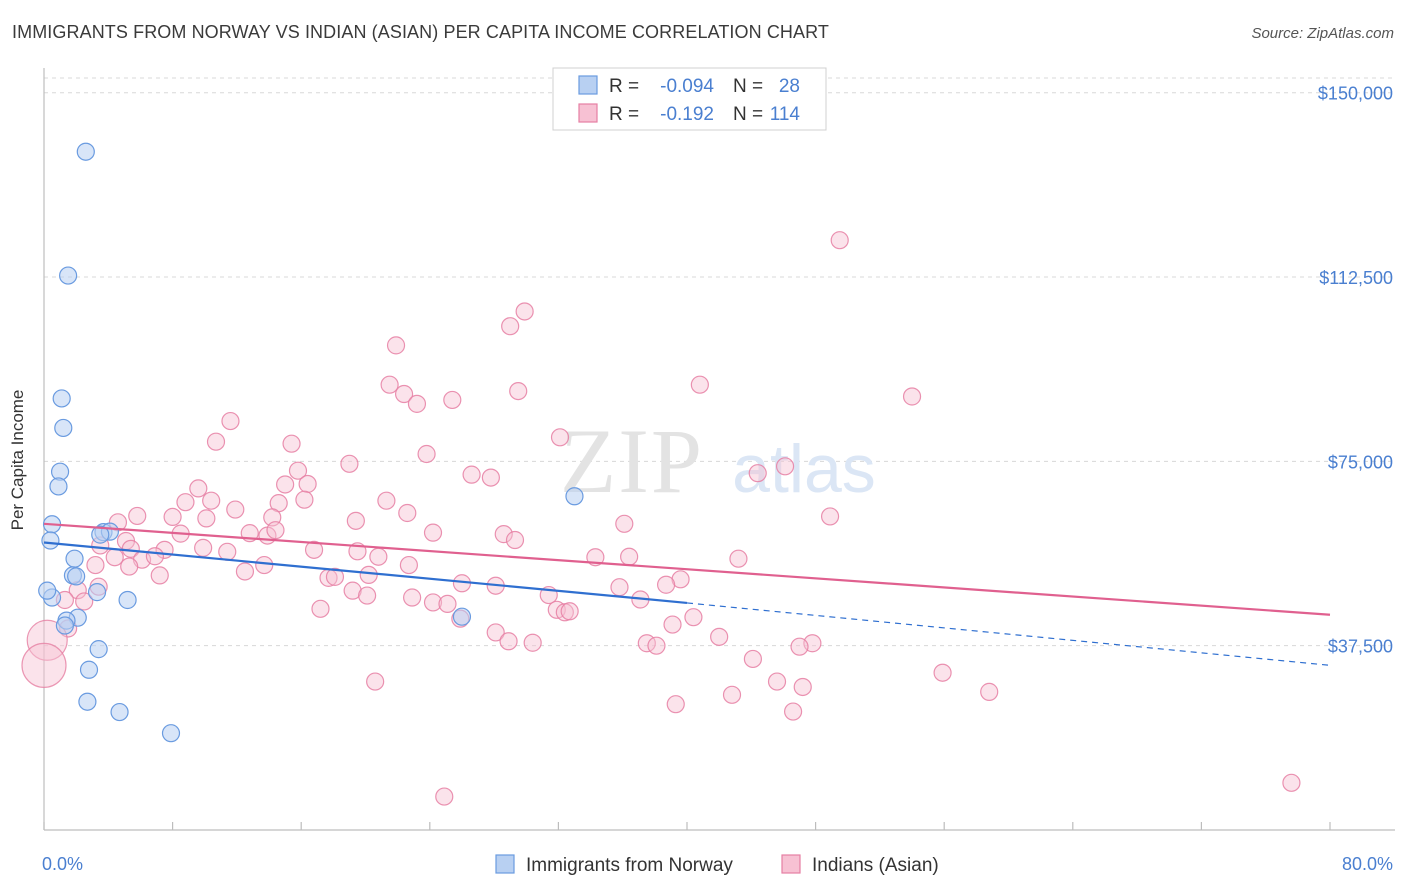  Describe the element at coordinates (1008, 634) in the screenshot. I see `trend-line-blue-extension` at that location.